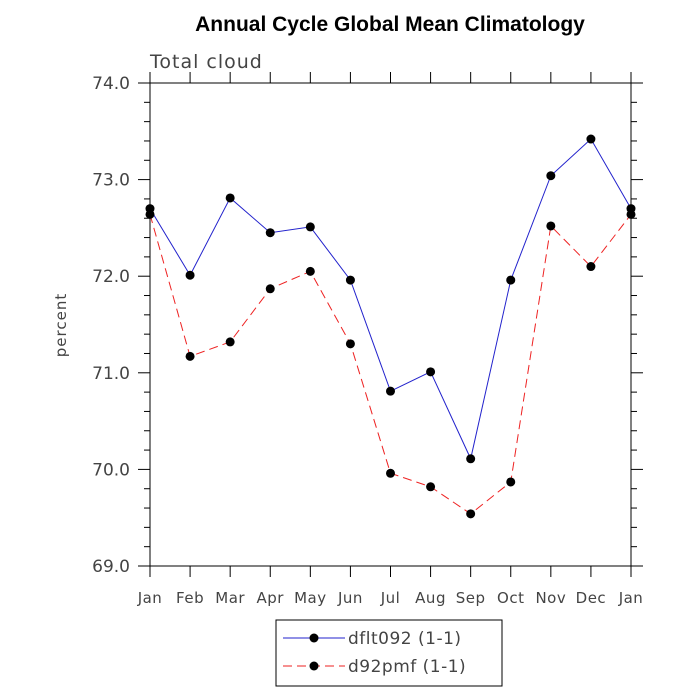 Image resolution: width=700 pixels, height=700 pixels. What do you see at coordinates (390, 24) in the screenshot?
I see `chart-title: Annual Cycle Global Mean Climatology` at bounding box center [390, 24].